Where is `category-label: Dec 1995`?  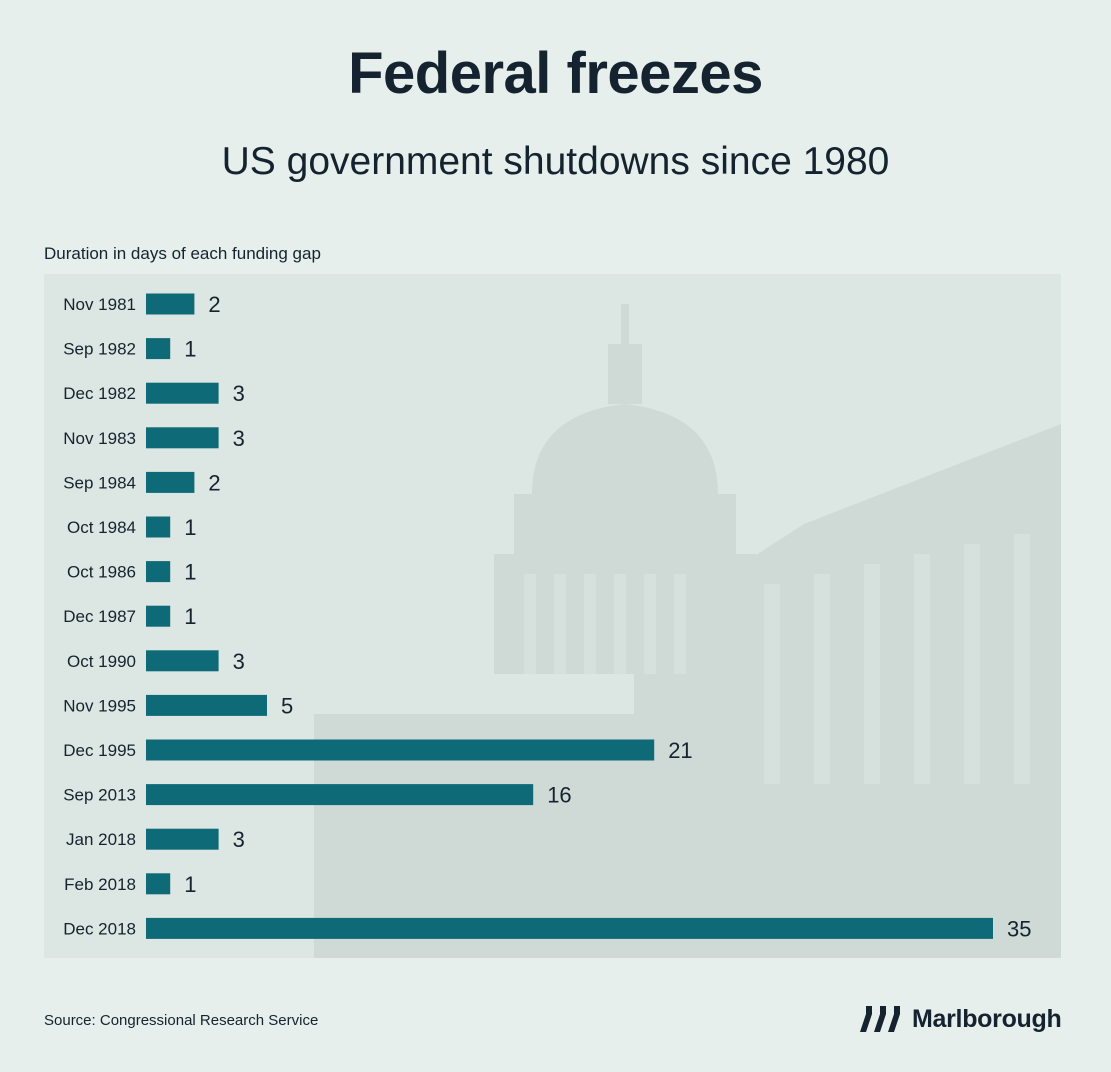
category-label: Dec 1995 is located at coordinates (99, 750).